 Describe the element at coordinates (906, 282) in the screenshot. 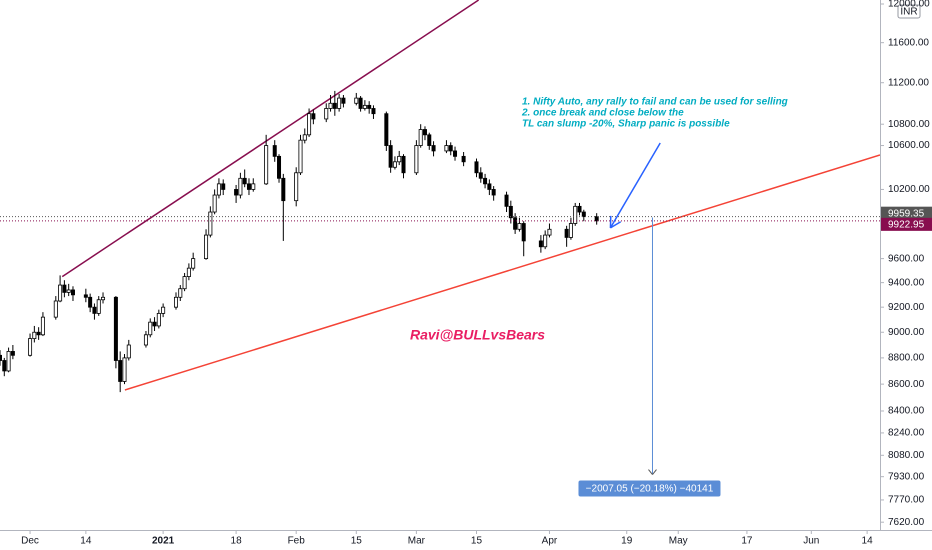

I see `y-tick-label: 9400.00` at that location.